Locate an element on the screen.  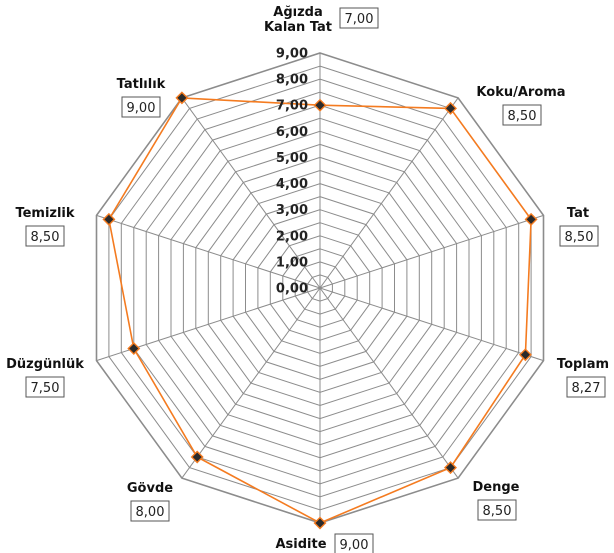
axis-label: Kalan Tat is located at coordinates (298, 27).